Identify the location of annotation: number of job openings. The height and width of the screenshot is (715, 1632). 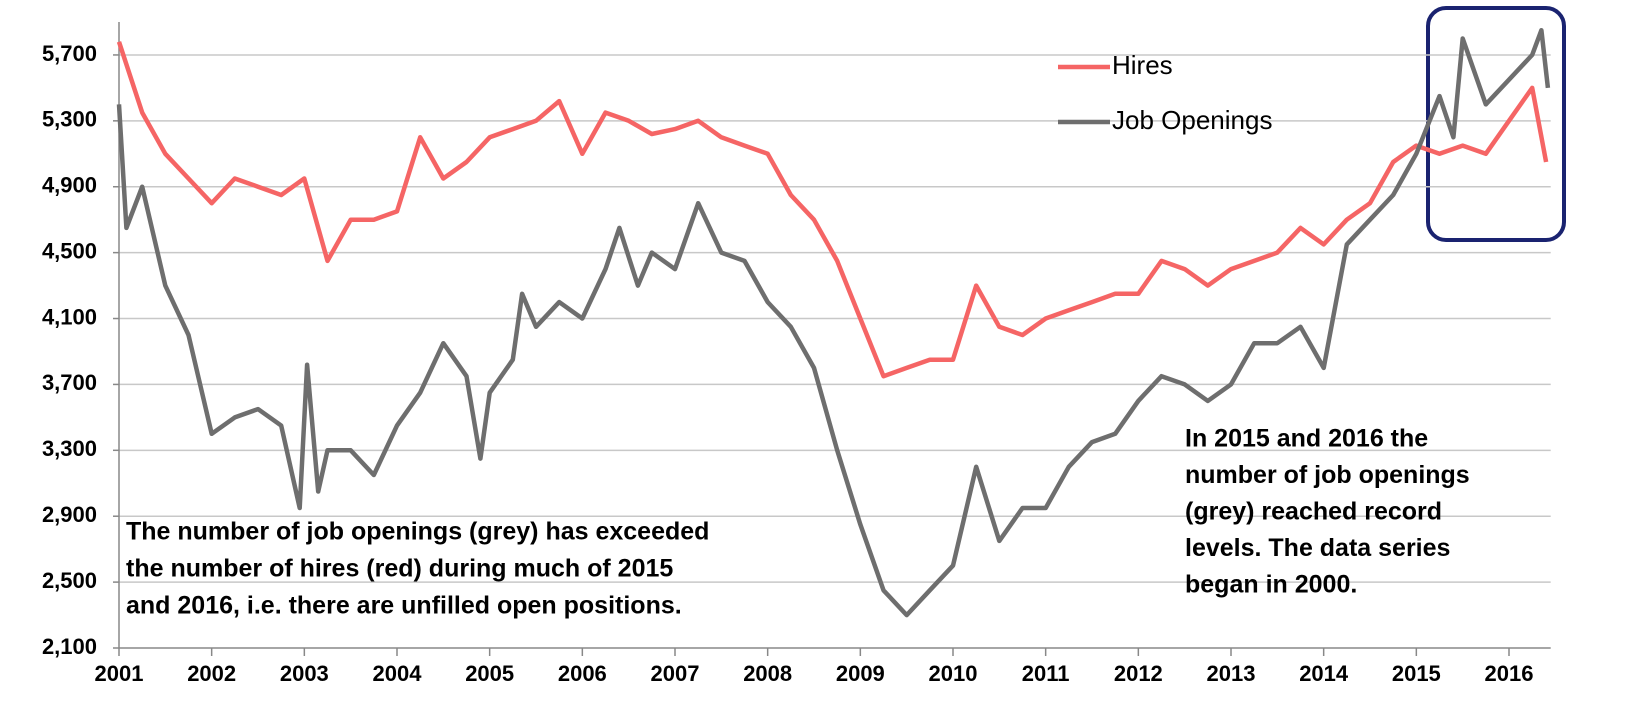
(1327, 475).